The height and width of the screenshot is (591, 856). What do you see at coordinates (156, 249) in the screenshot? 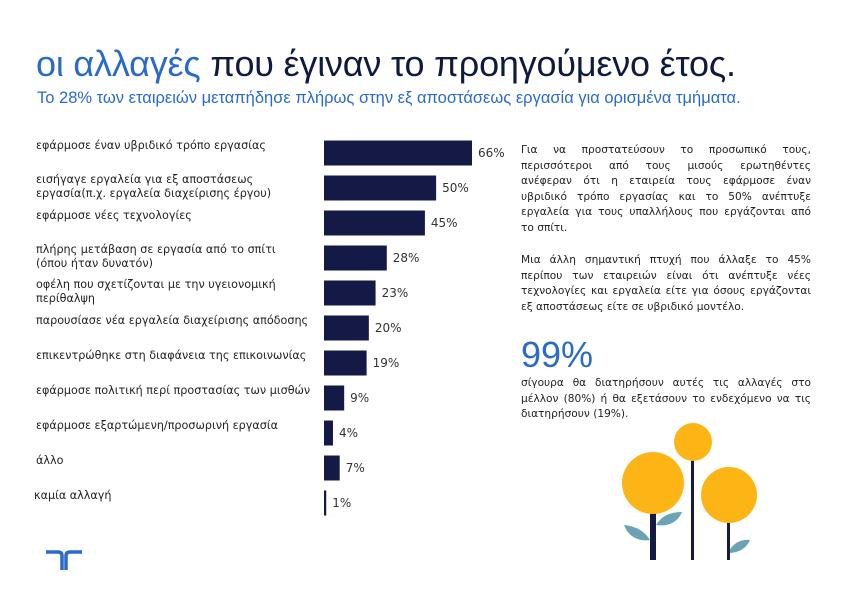
I see `category-label: πλήρης μετάβαση σε εργασία από το σπίτι` at bounding box center [156, 249].